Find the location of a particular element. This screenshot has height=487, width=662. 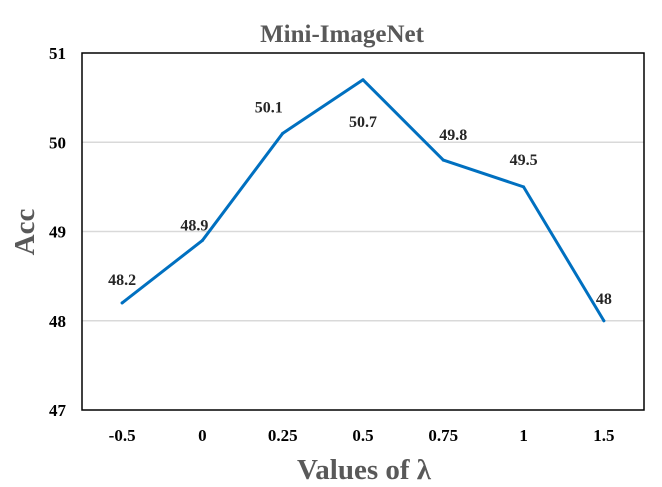

y-tick-label: 51 is located at coordinates (57, 53).